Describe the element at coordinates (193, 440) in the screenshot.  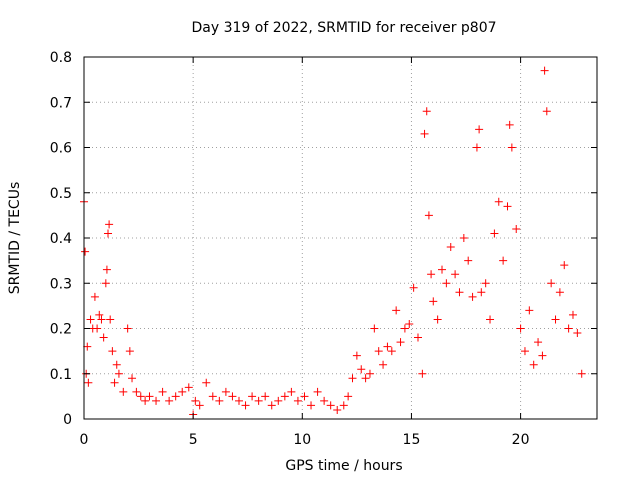
I see `x-tick-label: 5` at that location.